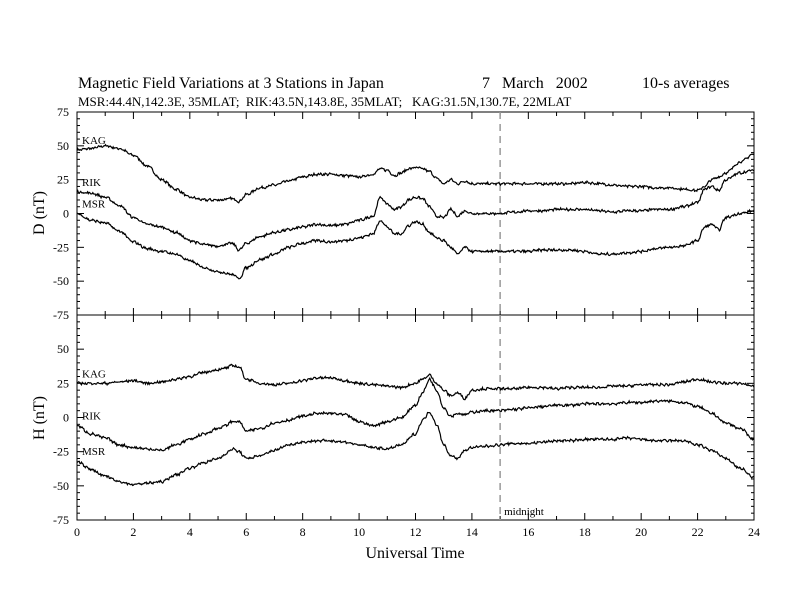  Describe the element at coordinates (698, 532) in the screenshot. I see `xtick-label: 22` at that location.